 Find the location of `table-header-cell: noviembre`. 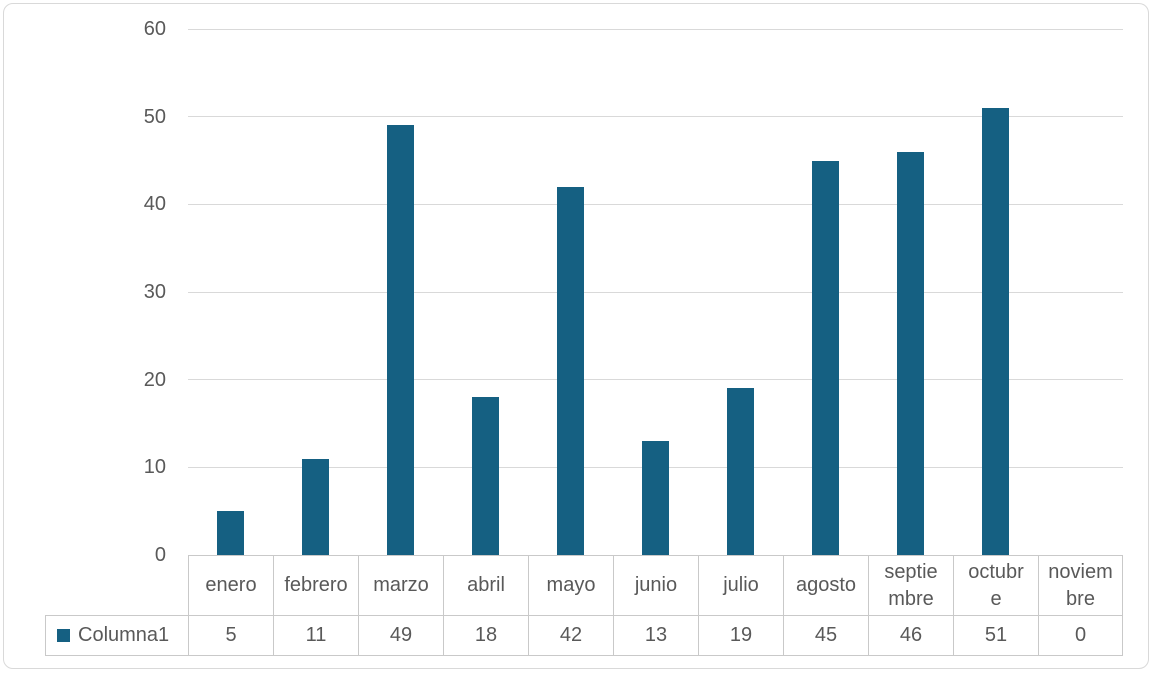

table-header-cell: noviembre is located at coordinates (1080, 585).